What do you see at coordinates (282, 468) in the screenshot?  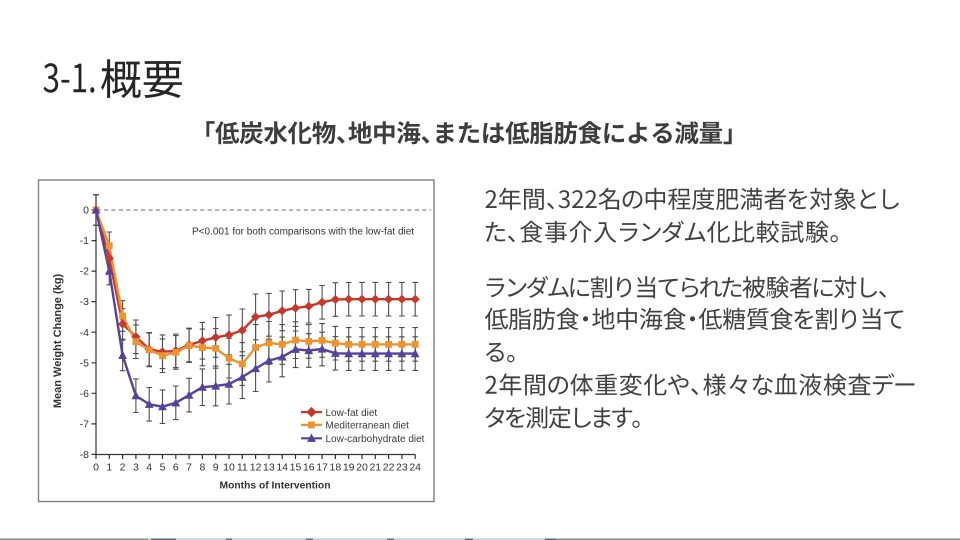 I see `svg-text: 14` at bounding box center [282, 468].